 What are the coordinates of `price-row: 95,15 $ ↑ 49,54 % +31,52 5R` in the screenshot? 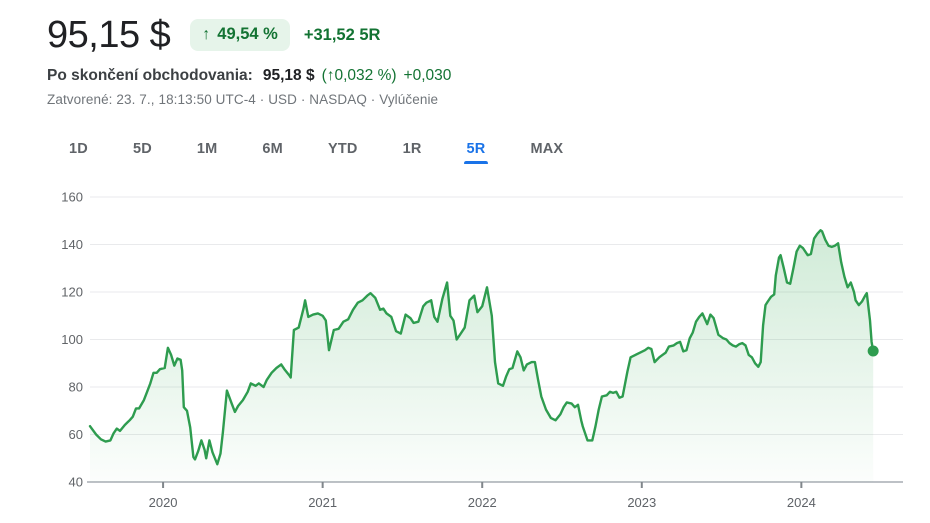 It's located at (249, 35).